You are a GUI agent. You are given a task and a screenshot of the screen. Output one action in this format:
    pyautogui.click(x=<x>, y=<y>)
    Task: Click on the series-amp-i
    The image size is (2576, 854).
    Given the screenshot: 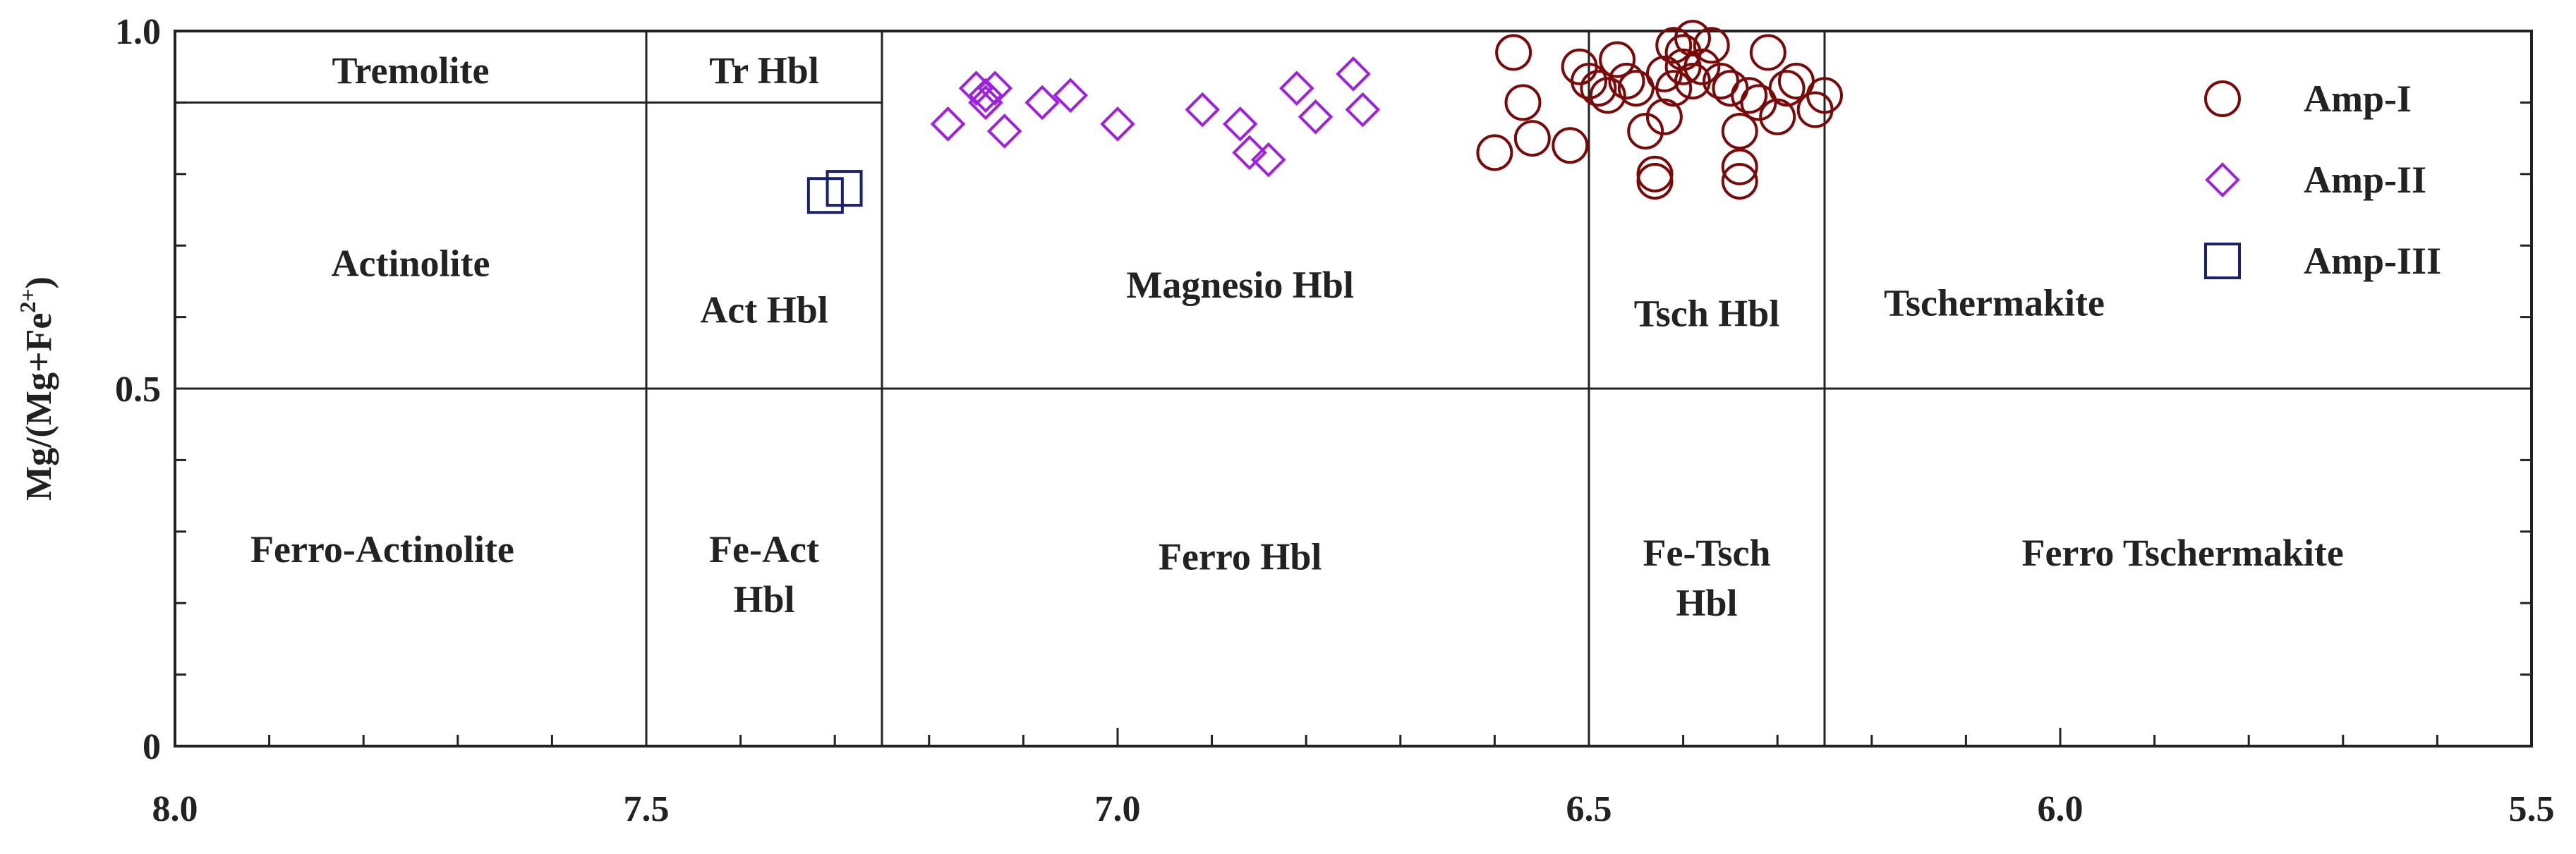 What is the action you would take?
    pyautogui.click(x=1660, y=110)
    